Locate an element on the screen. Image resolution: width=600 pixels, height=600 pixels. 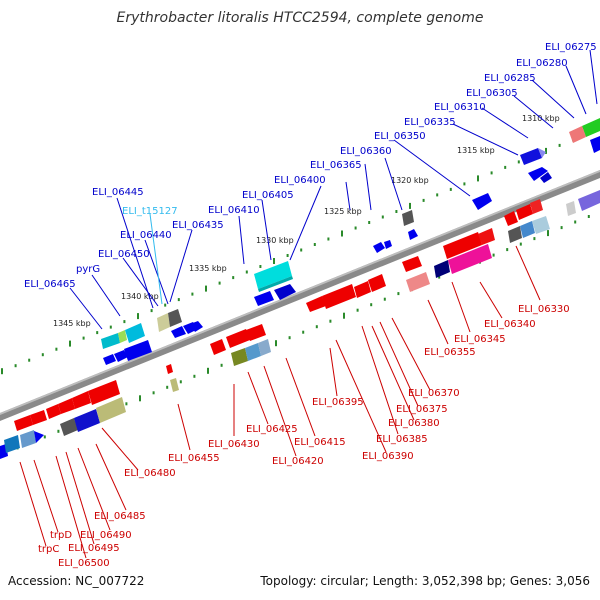
gene-label: ELI_06425 is located at coordinates (272, 429).